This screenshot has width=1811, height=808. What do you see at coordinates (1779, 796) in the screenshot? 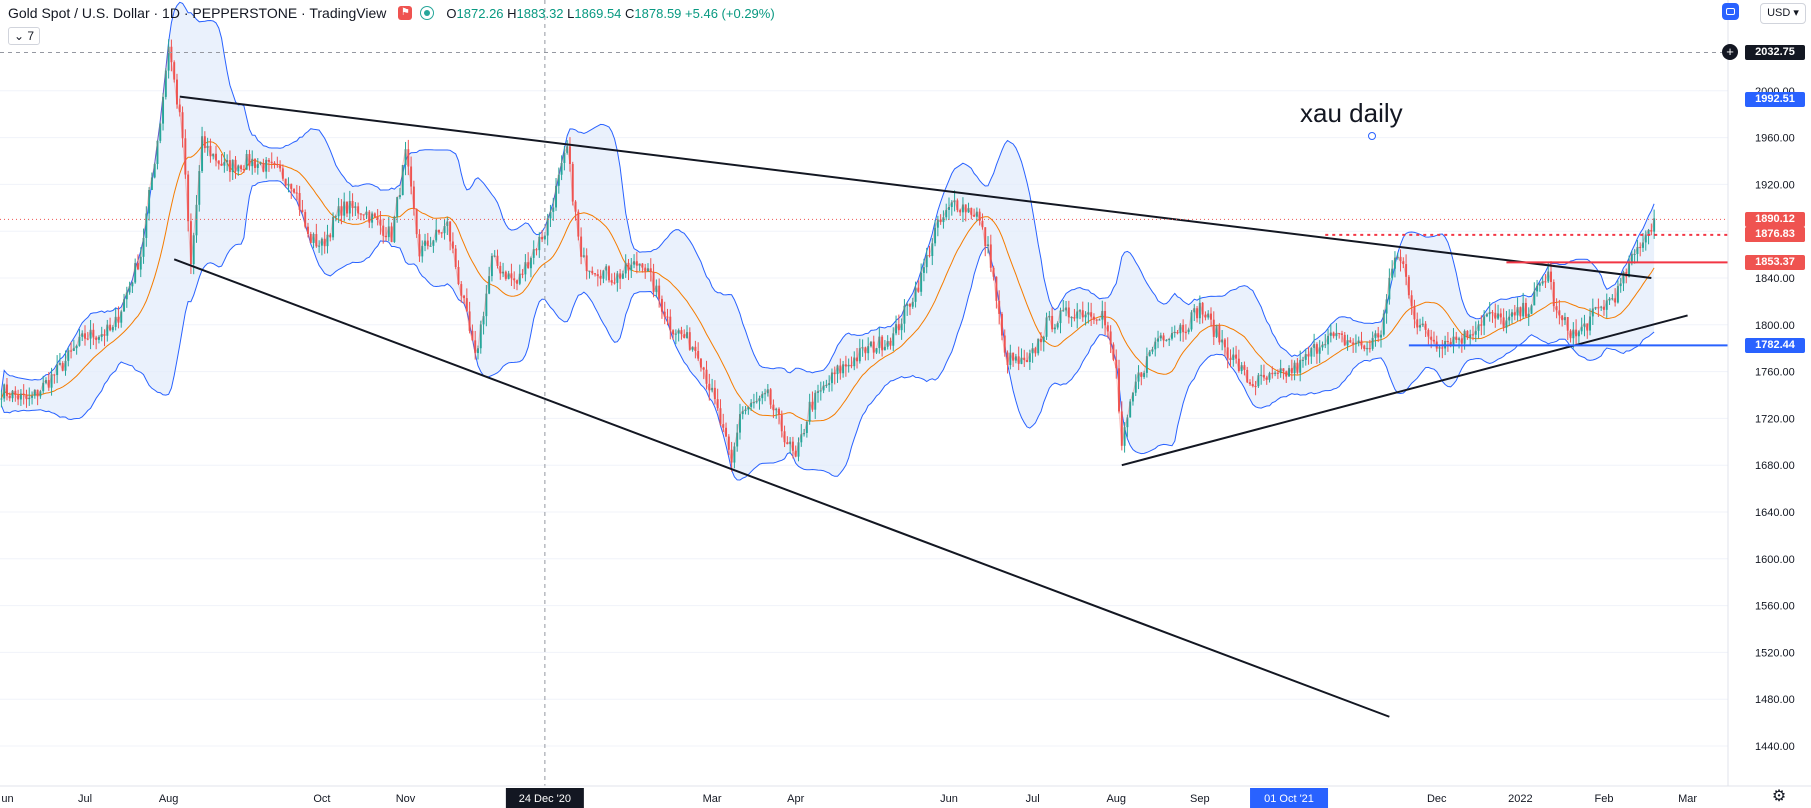
I see `settings-gear-icon: ⚙` at bounding box center [1779, 796].